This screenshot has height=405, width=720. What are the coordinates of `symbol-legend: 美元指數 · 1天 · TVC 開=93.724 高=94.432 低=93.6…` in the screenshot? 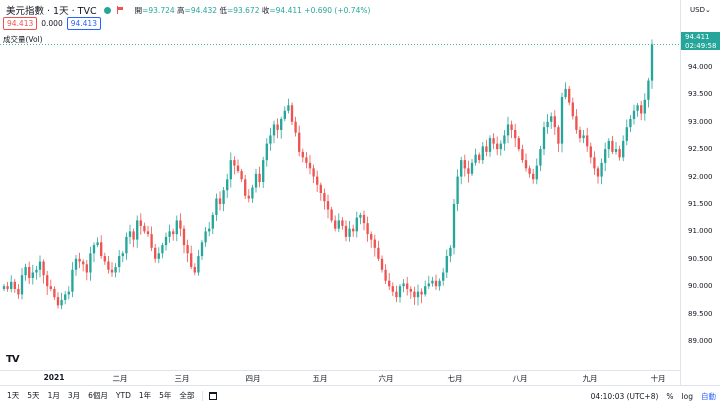 It's located at (188, 10).